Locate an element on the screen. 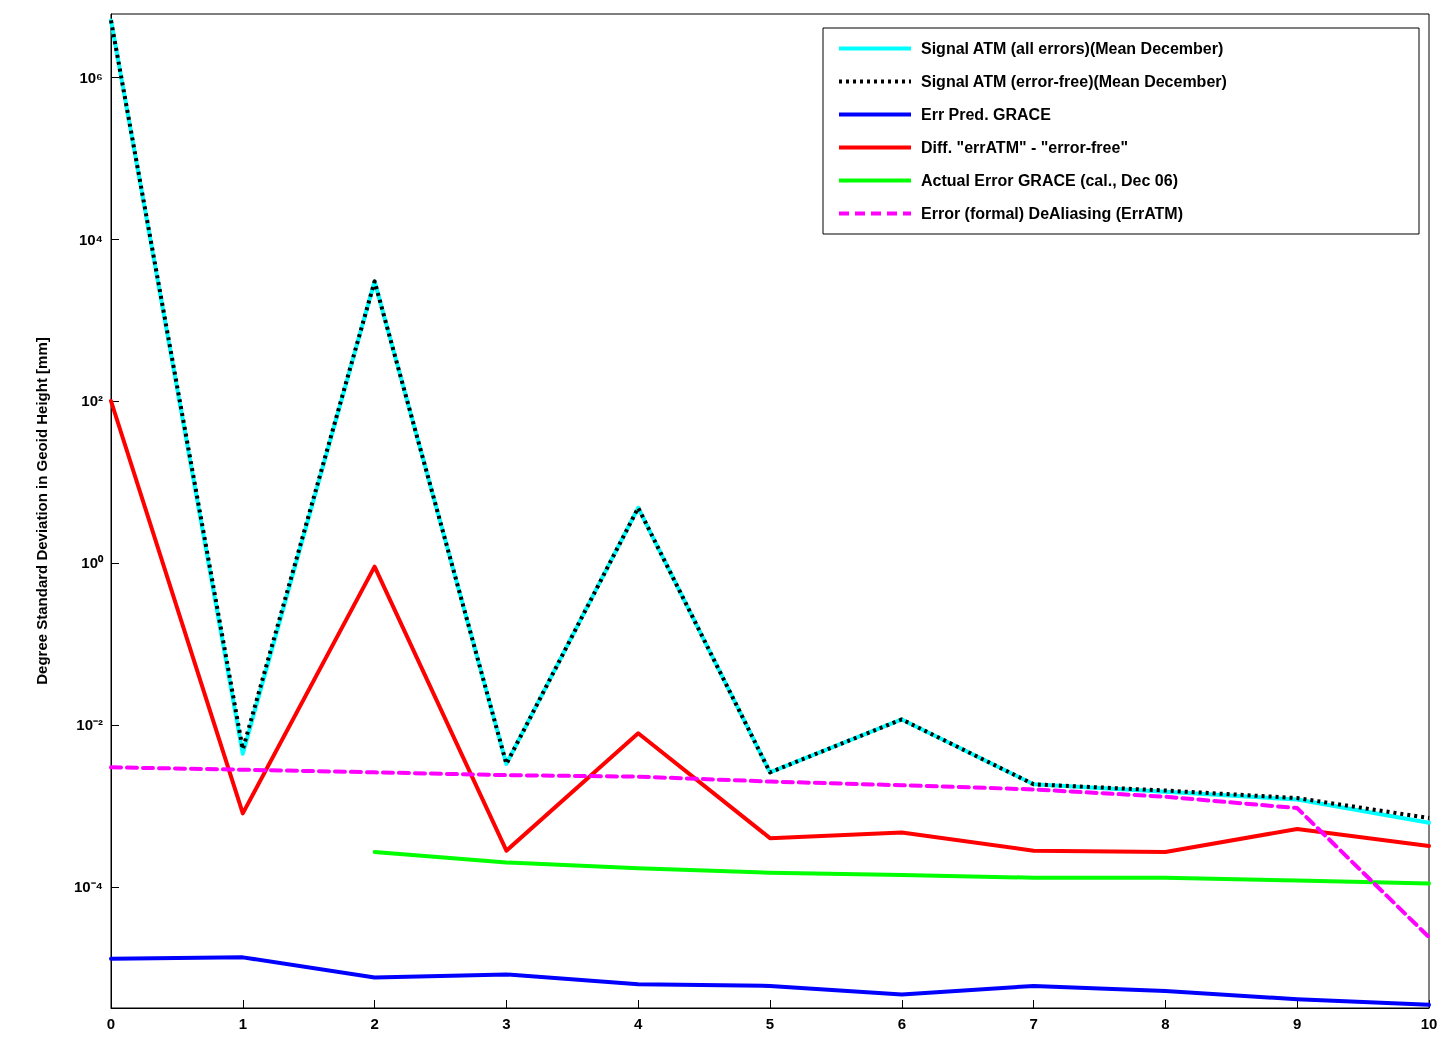 The image size is (1451, 1048). legend-label: Actual Error GRACE (cal., Dec 06) is located at coordinates (1049, 180).